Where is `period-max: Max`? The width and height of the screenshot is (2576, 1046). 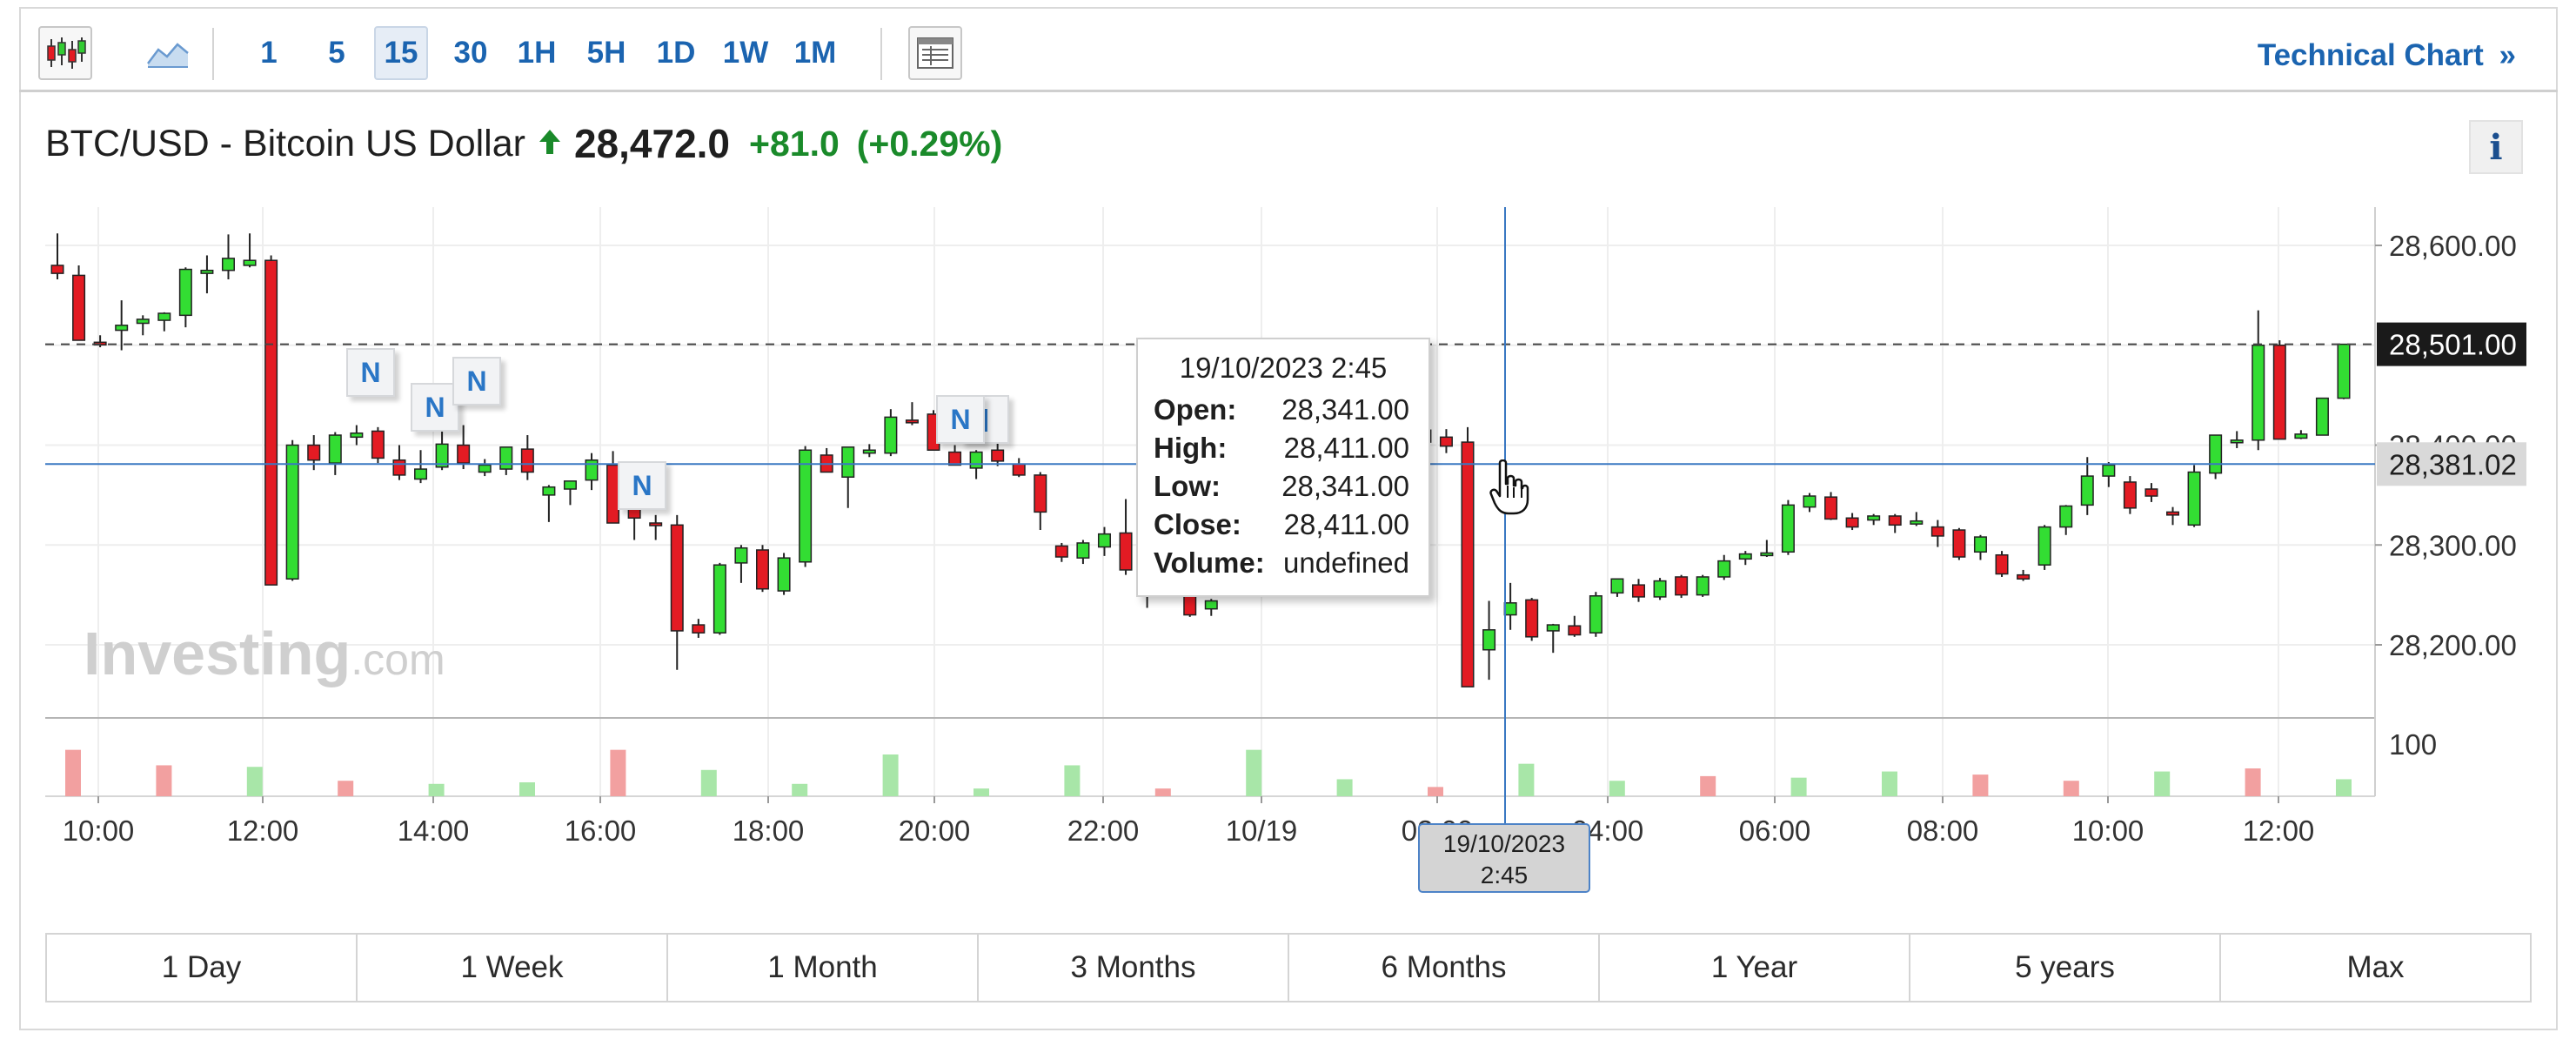
period-max: Max is located at coordinates (2375, 967).